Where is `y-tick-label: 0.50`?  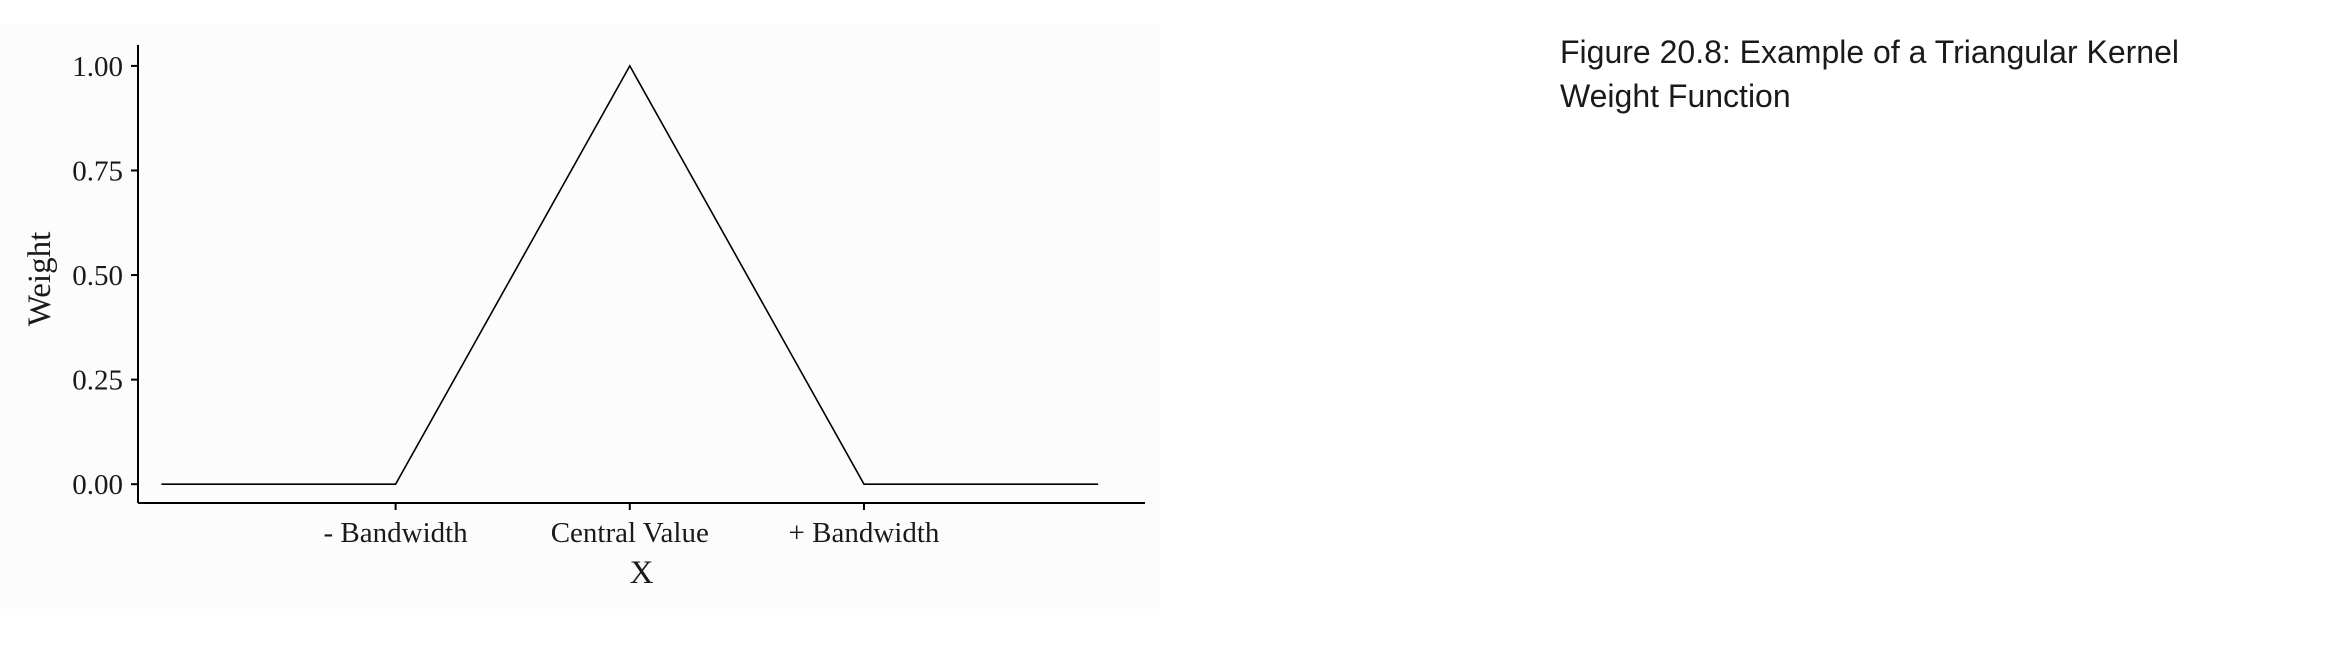 y-tick-label: 0.50 is located at coordinates (97, 276).